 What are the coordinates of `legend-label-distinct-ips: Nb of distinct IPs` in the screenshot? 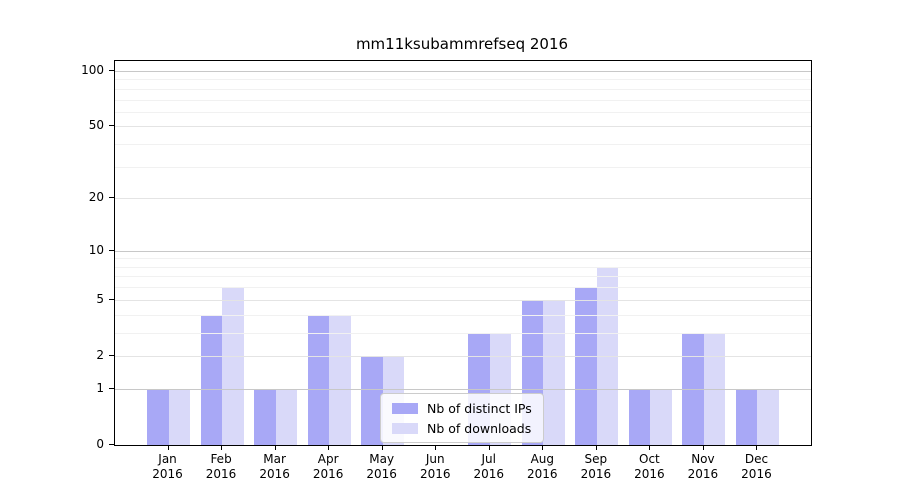 It's located at (479, 408).